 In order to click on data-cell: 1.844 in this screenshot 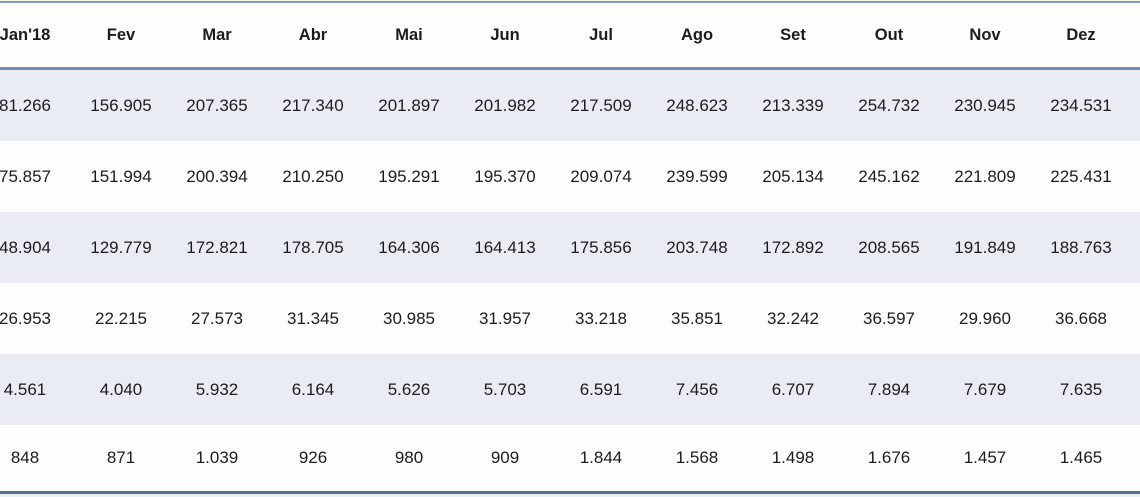, I will do `click(601, 457)`.